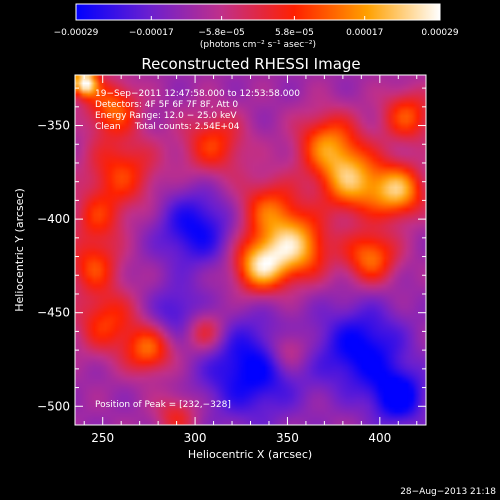  Describe the element at coordinates (76, 33) in the screenshot. I see `colorbar-tick-label: −0.00029` at that location.